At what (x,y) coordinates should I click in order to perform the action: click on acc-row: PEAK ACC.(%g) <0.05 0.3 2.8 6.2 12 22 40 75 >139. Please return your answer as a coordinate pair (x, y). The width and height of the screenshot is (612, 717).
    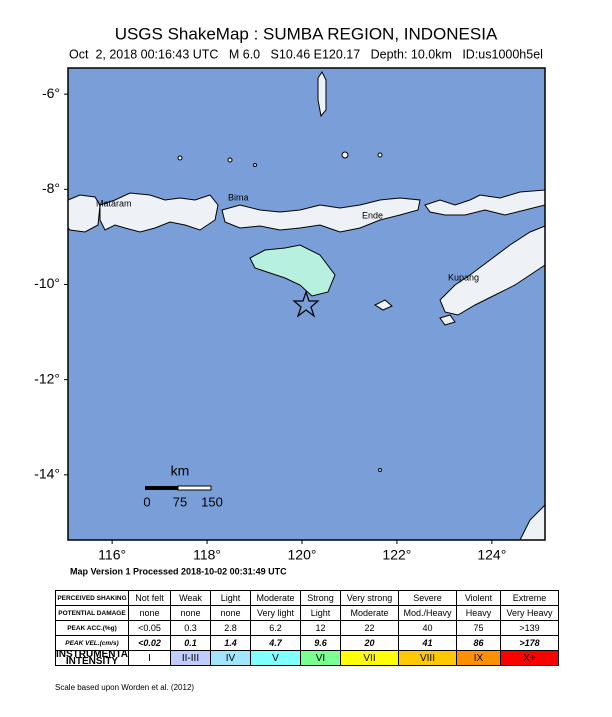
    Looking at the image, I should click on (307, 628).